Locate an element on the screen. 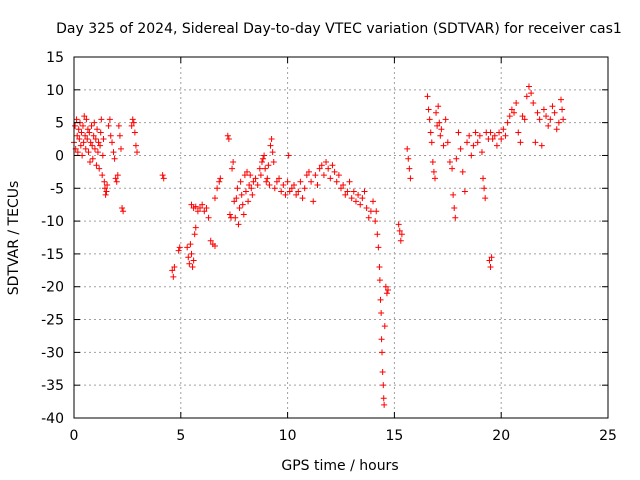  x-tick-label: 5 is located at coordinates (180, 436).